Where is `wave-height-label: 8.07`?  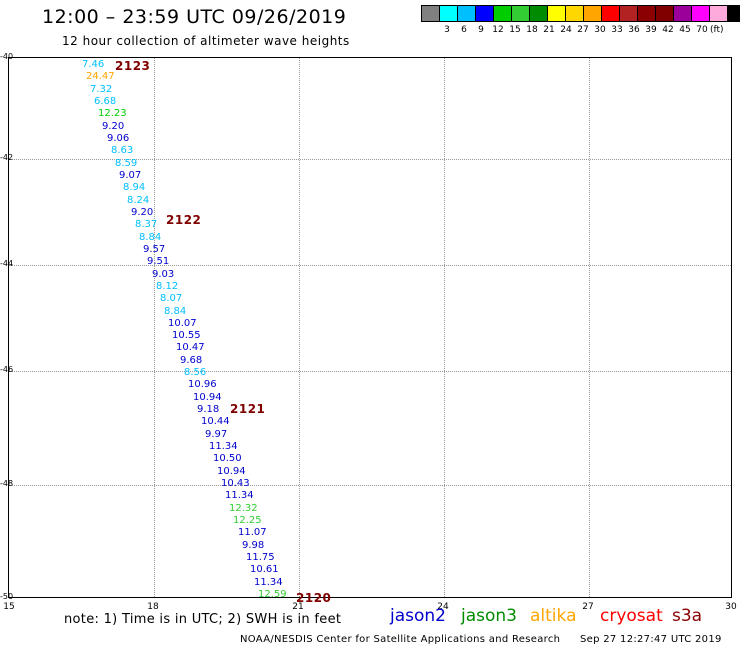 wave-height-label: 8.07 is located at coordinates (171, 298).